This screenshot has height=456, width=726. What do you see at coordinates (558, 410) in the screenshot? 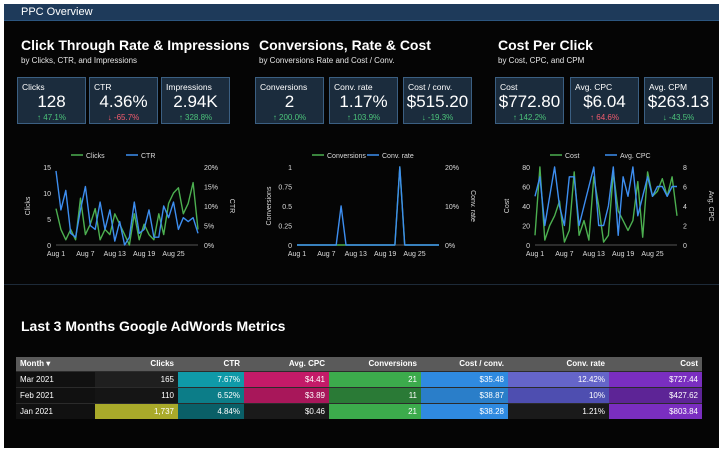
I see `table-cell: 1.21%` at bounding box center [558, 410].